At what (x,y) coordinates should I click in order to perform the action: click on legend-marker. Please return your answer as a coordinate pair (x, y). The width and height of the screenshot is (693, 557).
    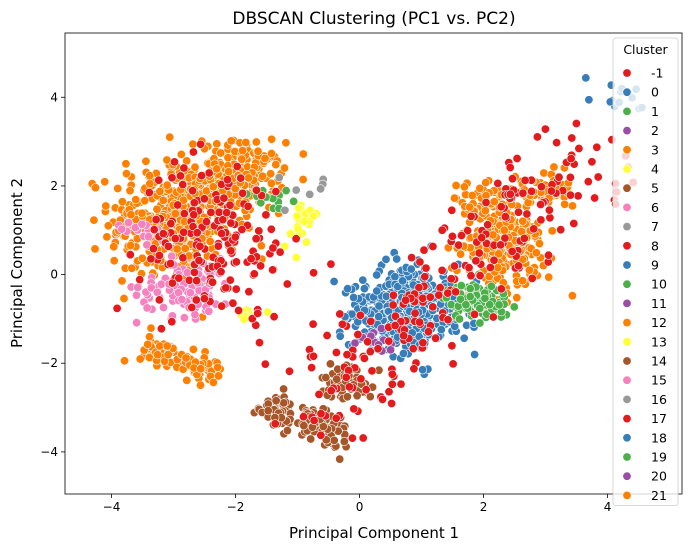
    Looking at the image, I should click on (627, 380).